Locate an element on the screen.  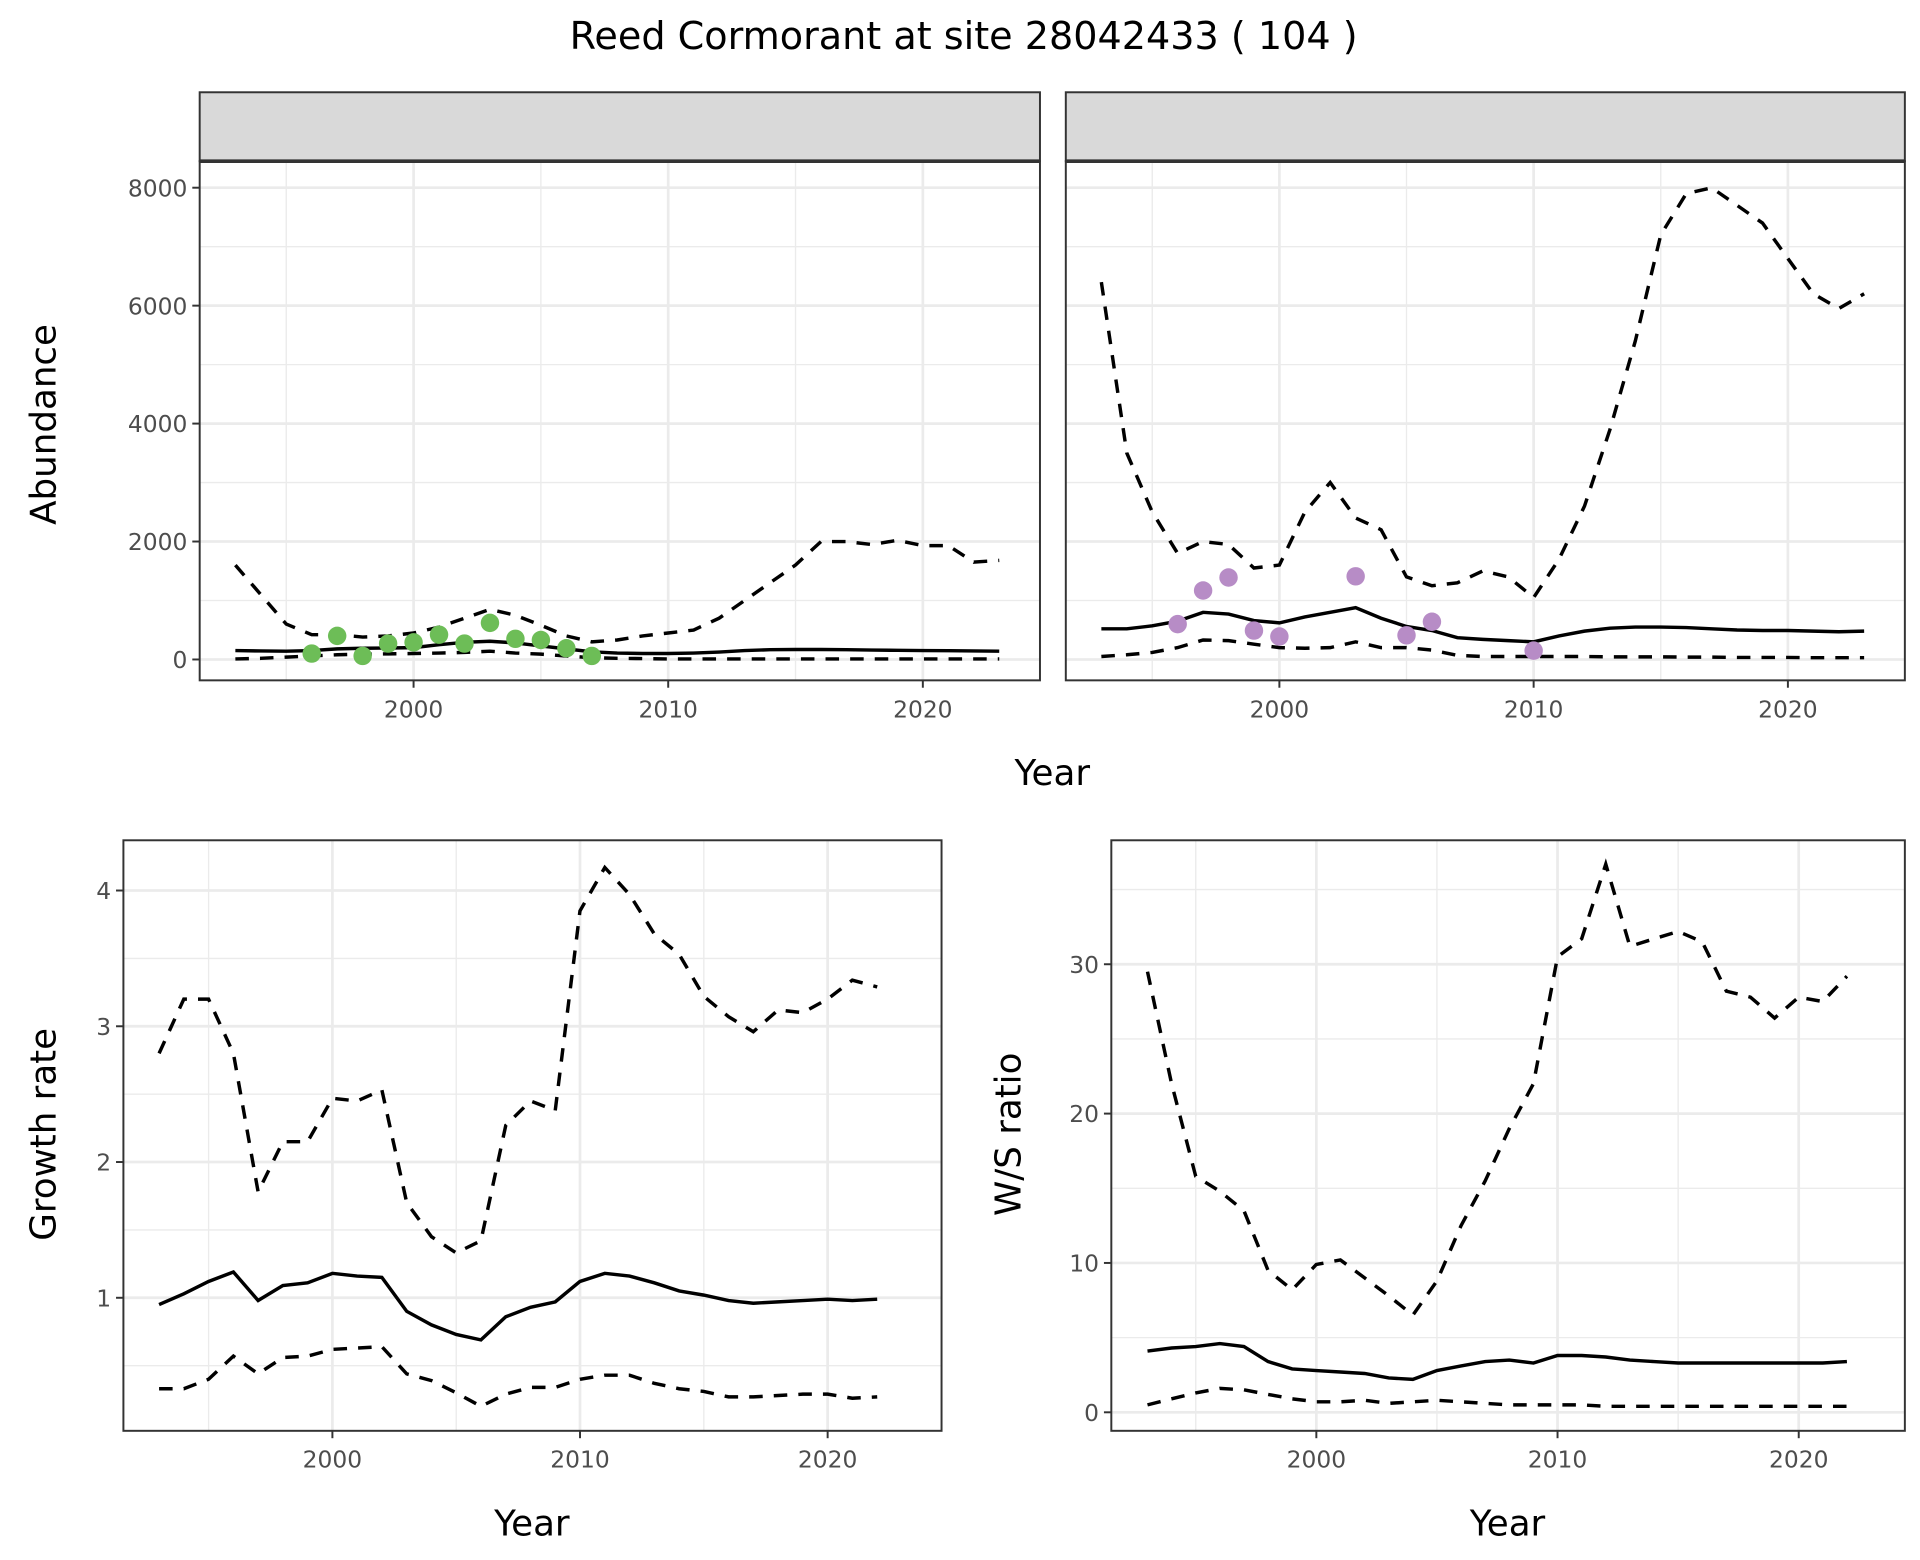
y-tick-label: 4000 is located at coordinates (157, 424).